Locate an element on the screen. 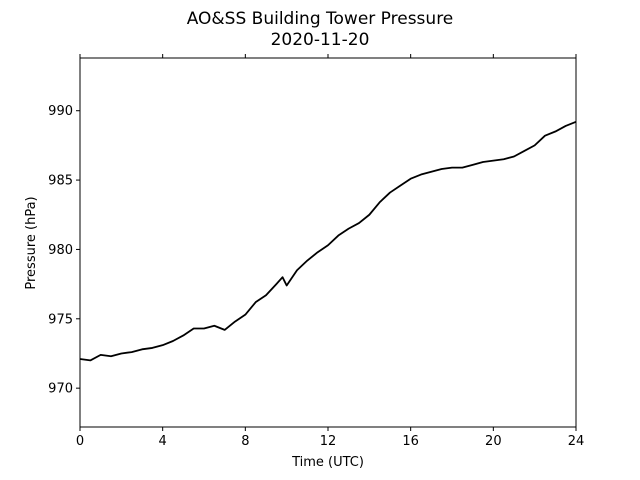 Image resolution: width=640 pixels, height=480 pixels. y-tick-label: 990 is located at coordinates (60, 111).